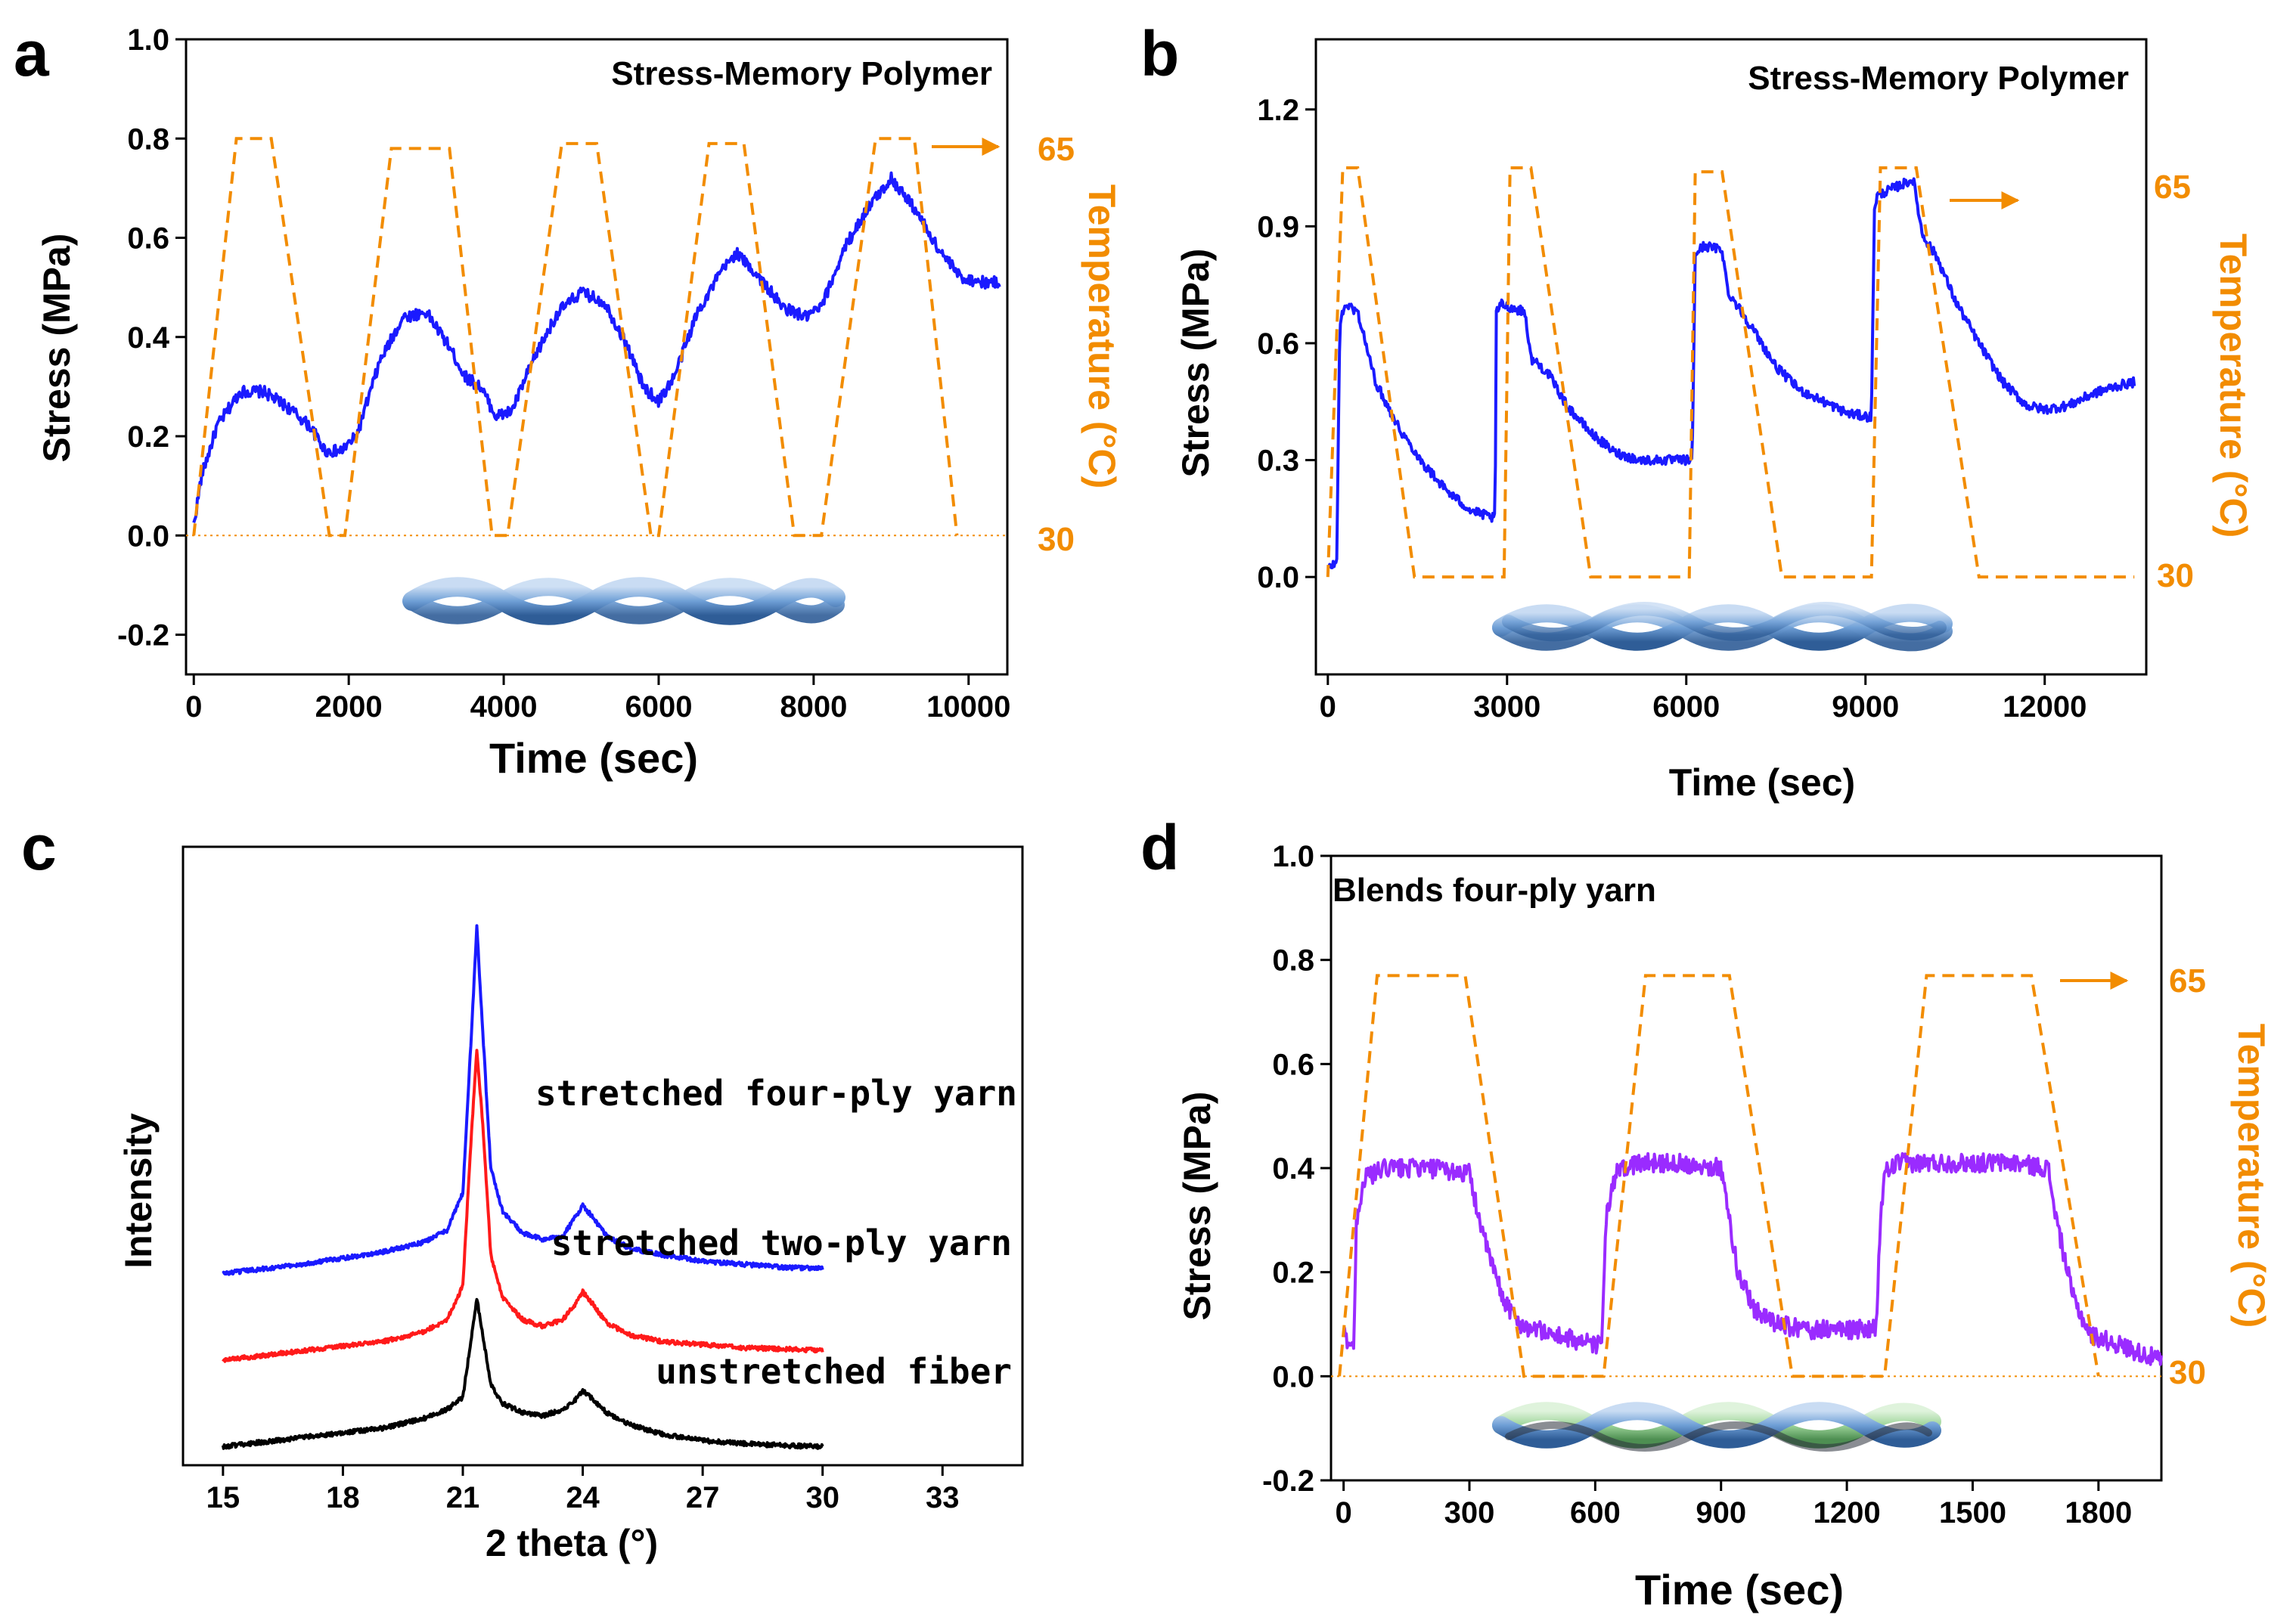 The image size is (2296, 1624). What do you see at coordinates (223, 1497) in the screenshot?
I see `x-tick-label: 15` at bounding box center [223, 1497].